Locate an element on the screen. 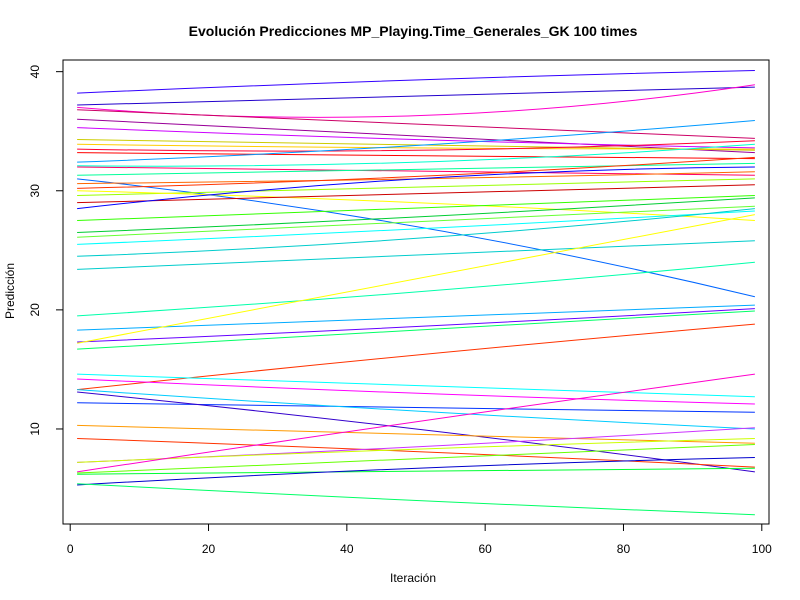 The height and width of the screenshot is (600, 800). y-tick-label: 10 is located at coordinates (35, 429).